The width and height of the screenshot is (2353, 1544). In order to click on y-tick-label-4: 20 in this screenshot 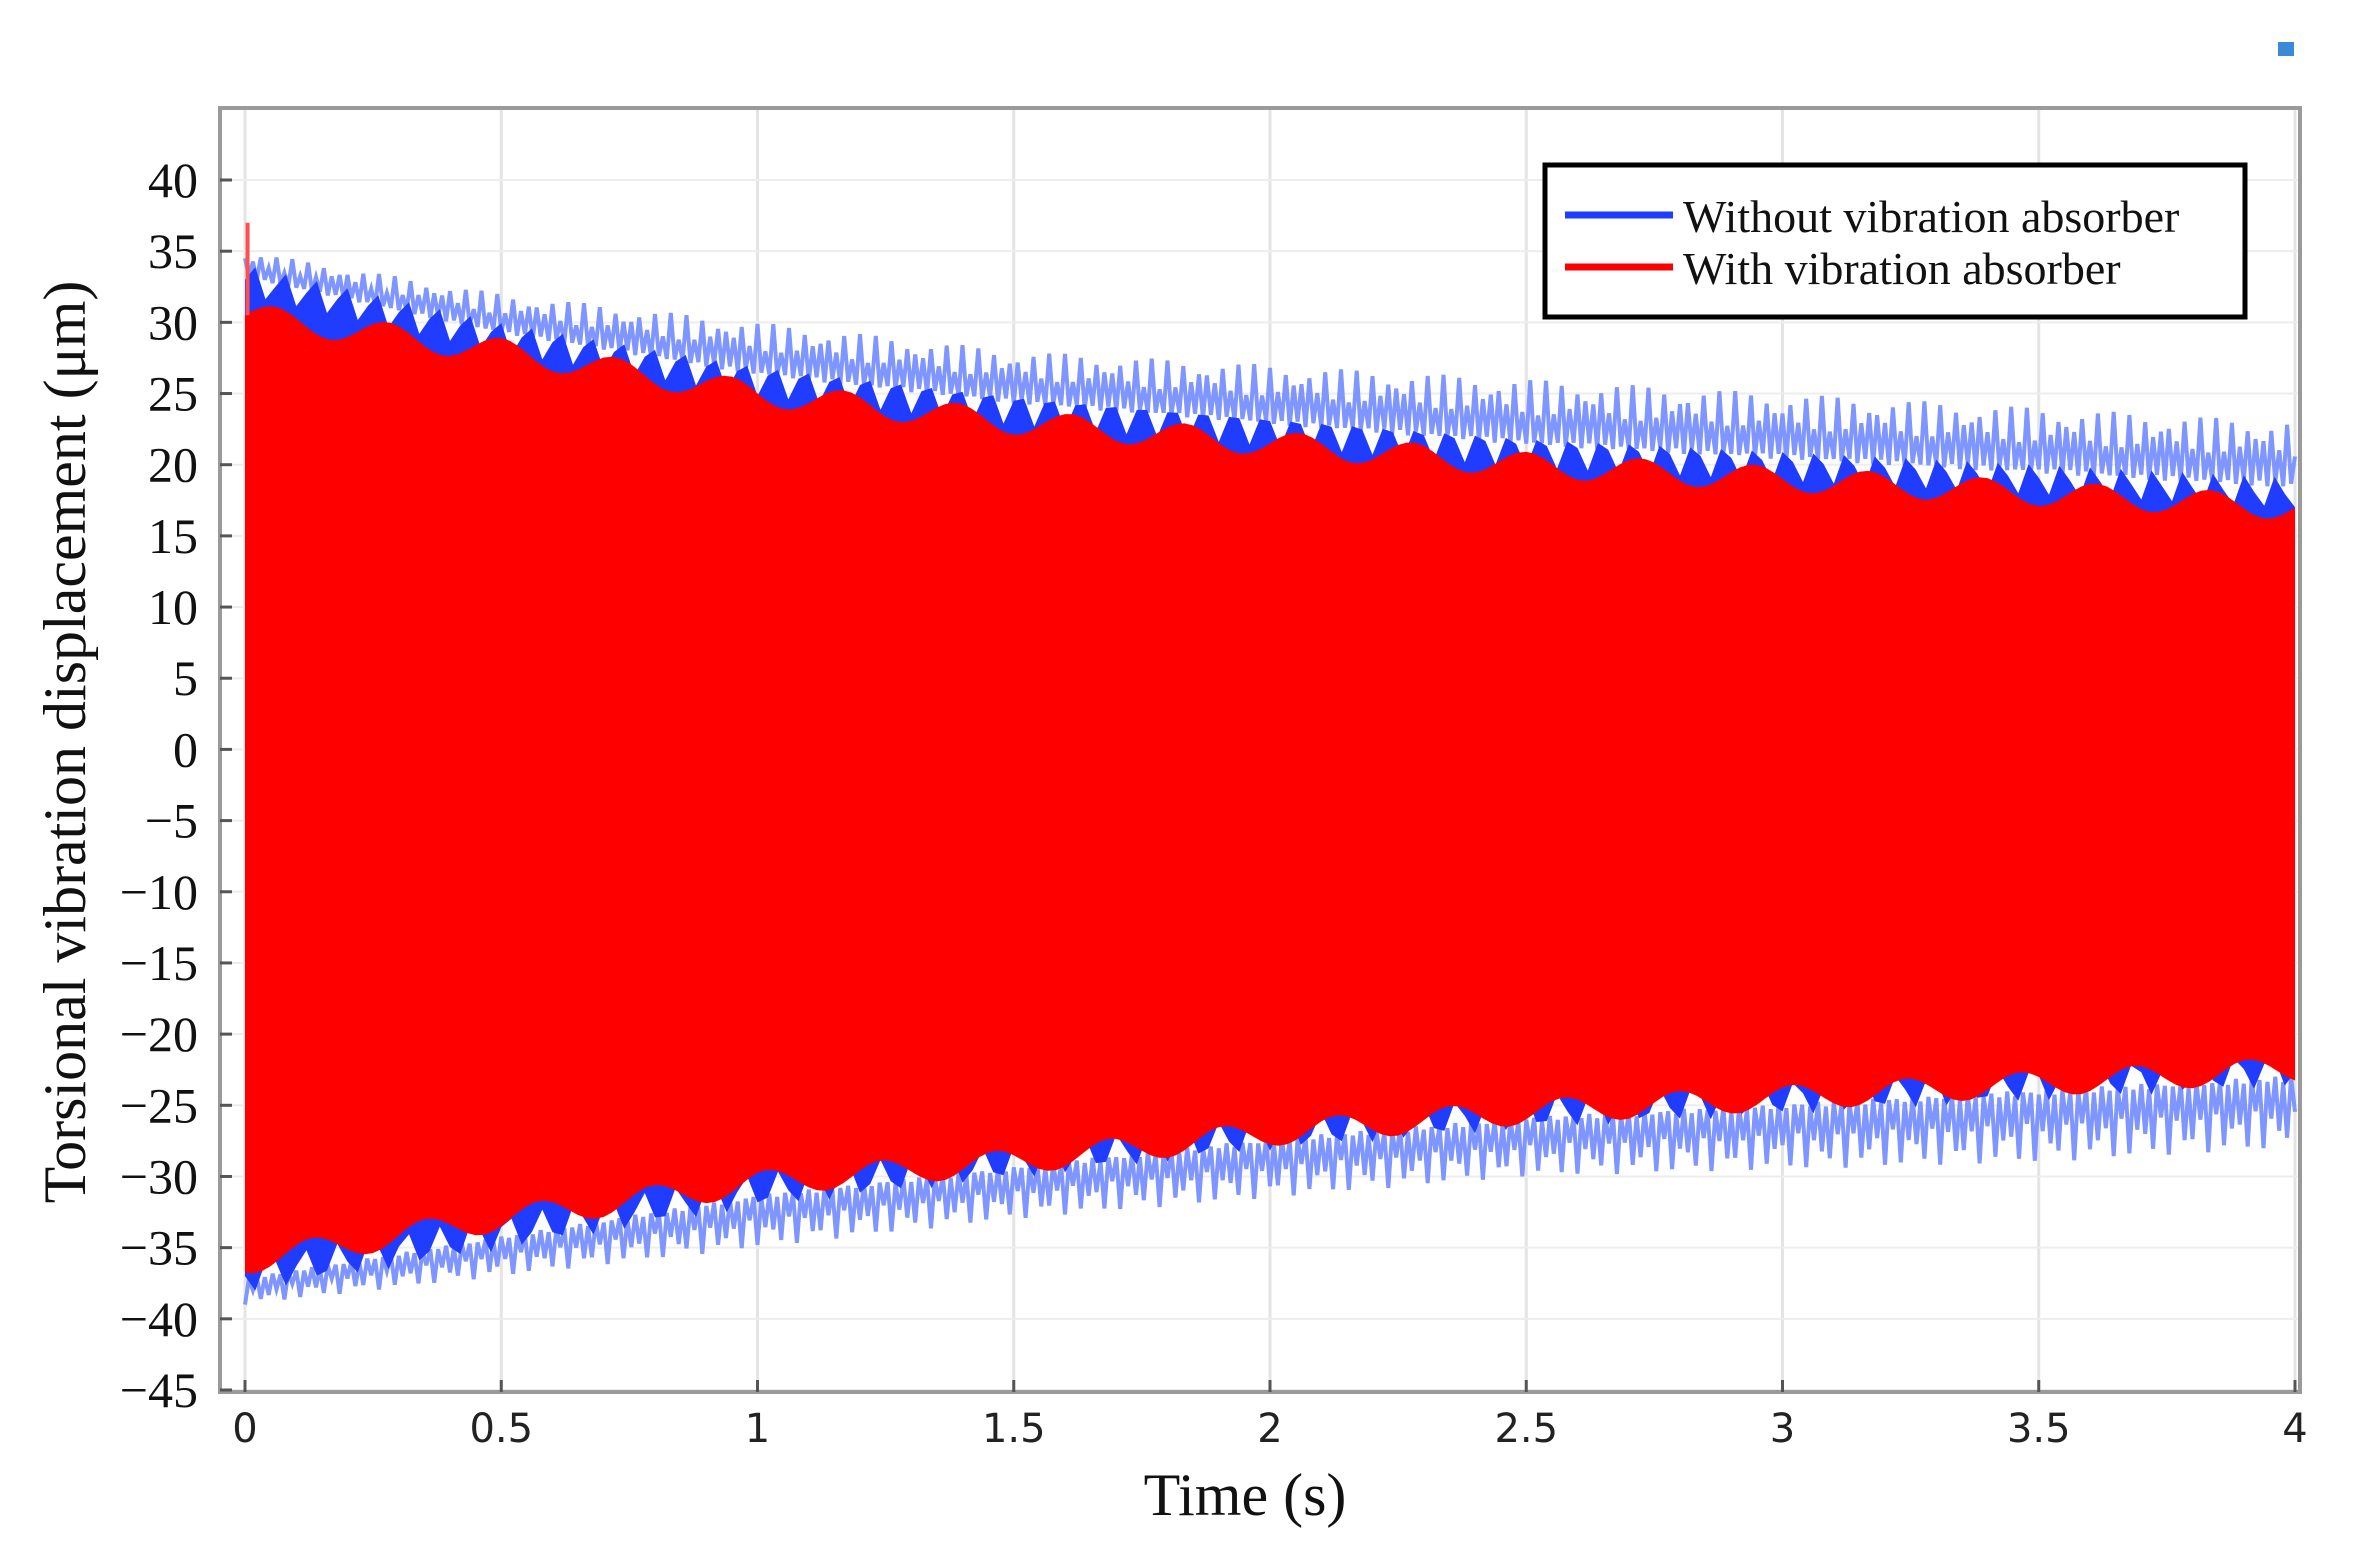, I will do `click(173, 465)`.